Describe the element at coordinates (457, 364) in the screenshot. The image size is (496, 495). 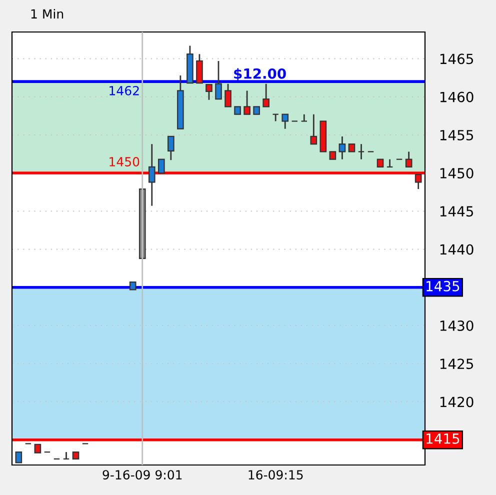
I see `y-tick-label: 1425` at that location.